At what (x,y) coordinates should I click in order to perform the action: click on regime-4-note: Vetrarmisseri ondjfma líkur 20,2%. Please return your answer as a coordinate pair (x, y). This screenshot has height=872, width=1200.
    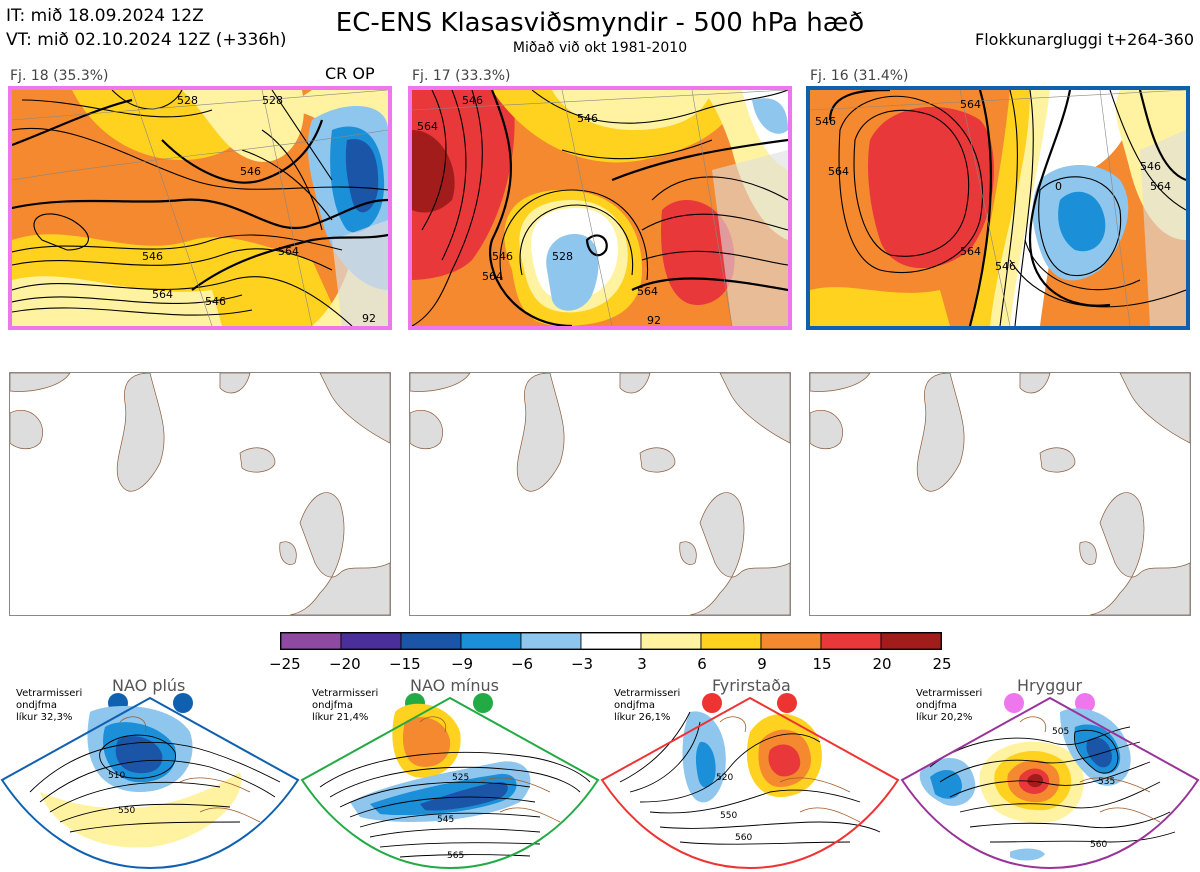
    Looking at the image, I should click on (949, 706).